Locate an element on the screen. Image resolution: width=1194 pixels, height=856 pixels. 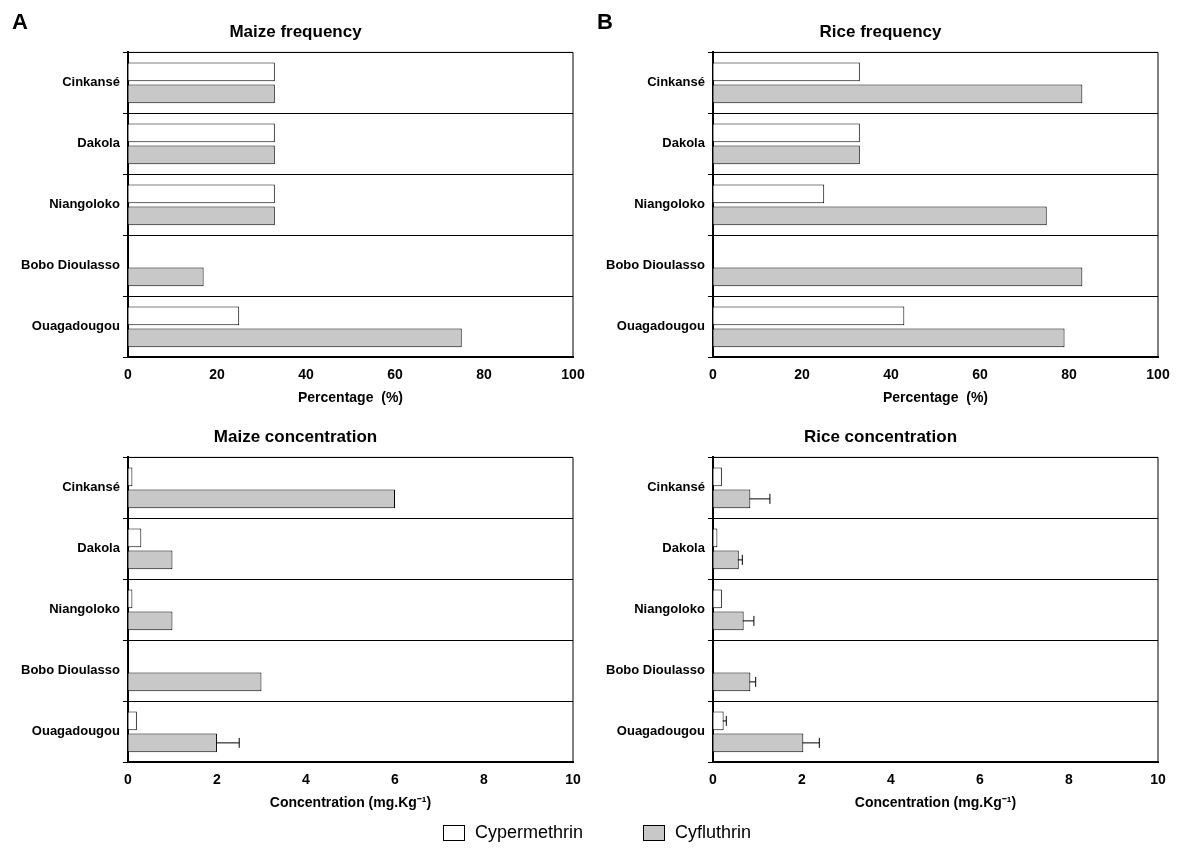
chart-title: Maize concentration is located at coordinates (295, 436).